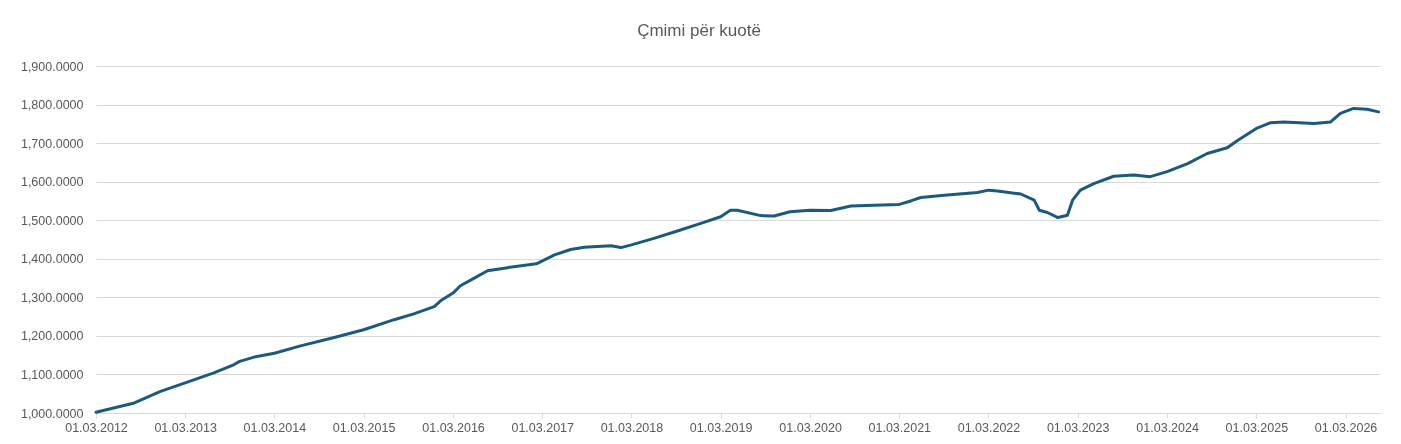  Describe the element at coordinates (275, 427) in the screenshot. I see `x-tick-label: 01.03.2014` at that location.